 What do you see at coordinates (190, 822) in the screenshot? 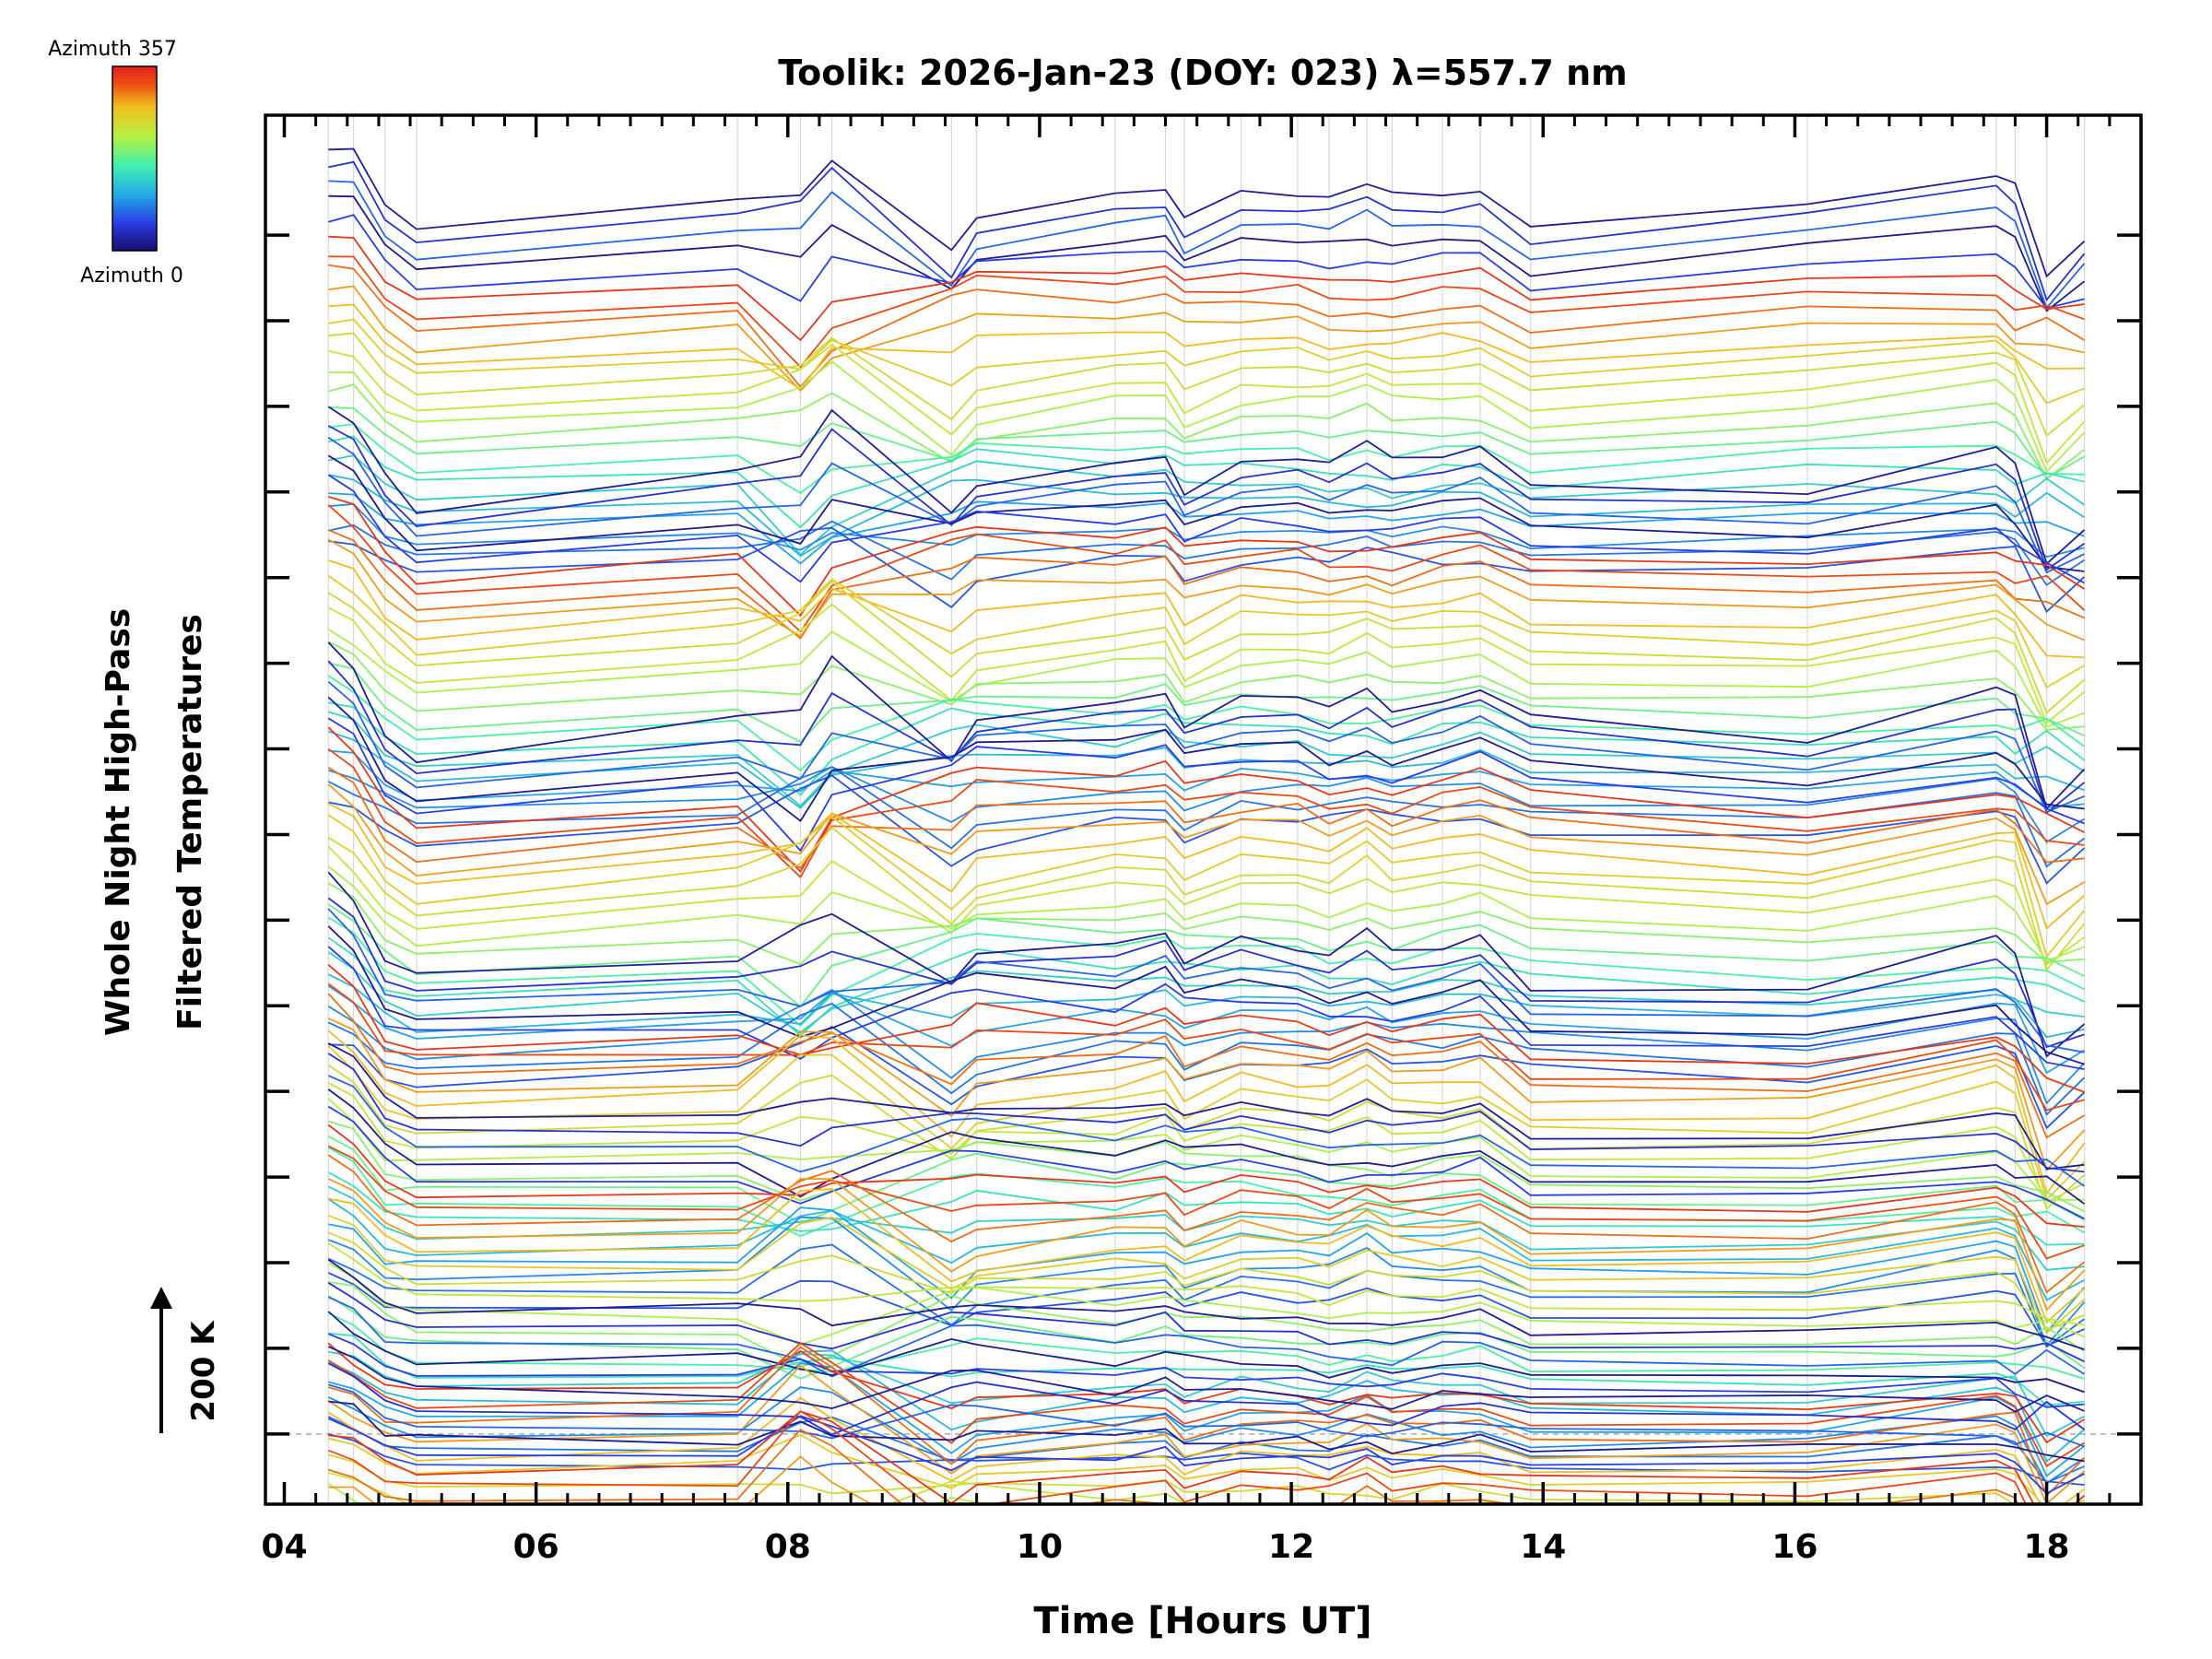
I see `y-axis-label-line2: Filtered Temperatures` at bounding box center [190, 822].